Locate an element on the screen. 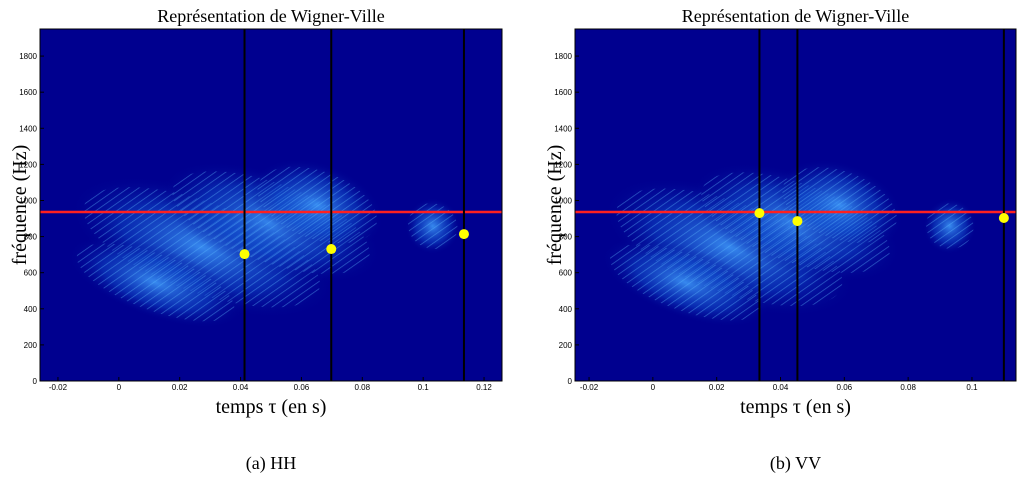 This screenshot has height=479, width=1018. x-tick-label: 0.12 is located at coordinates (484, 387).